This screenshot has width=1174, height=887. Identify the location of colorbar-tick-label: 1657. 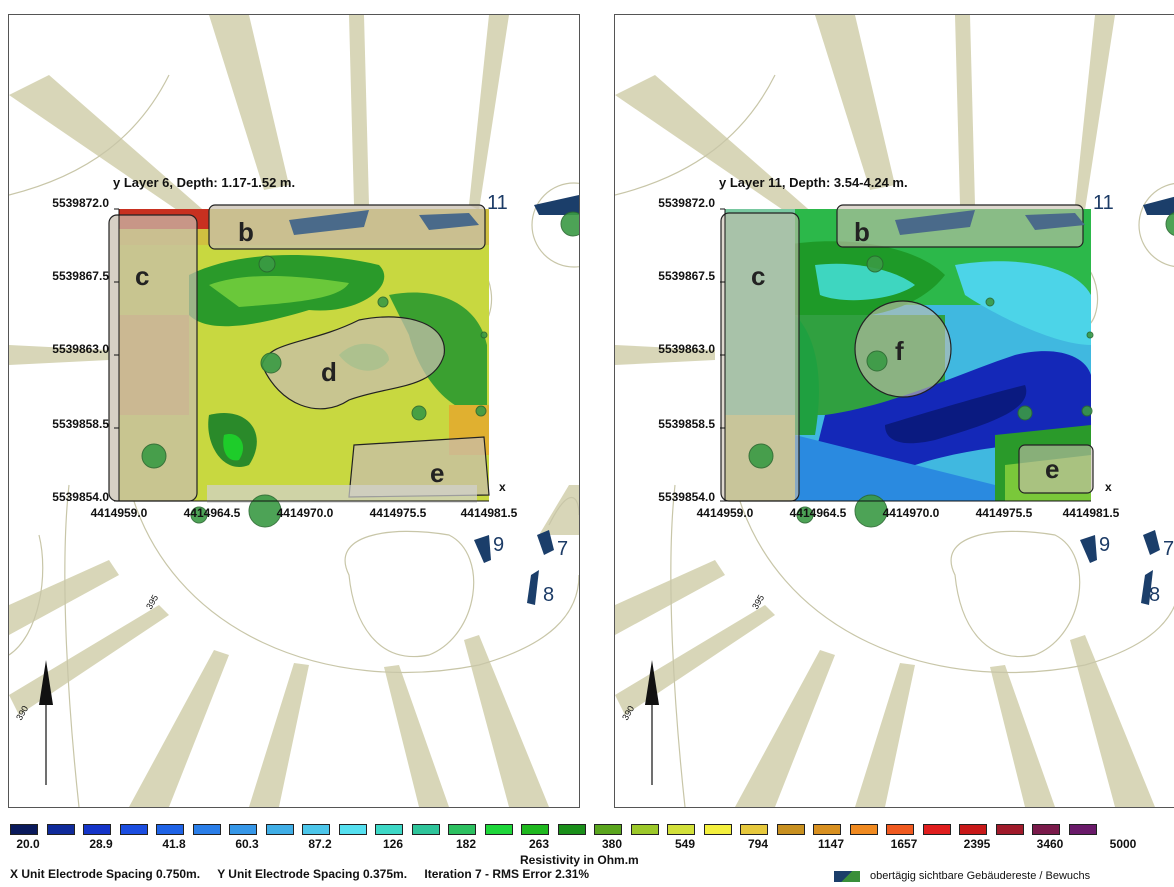
(904, 844).